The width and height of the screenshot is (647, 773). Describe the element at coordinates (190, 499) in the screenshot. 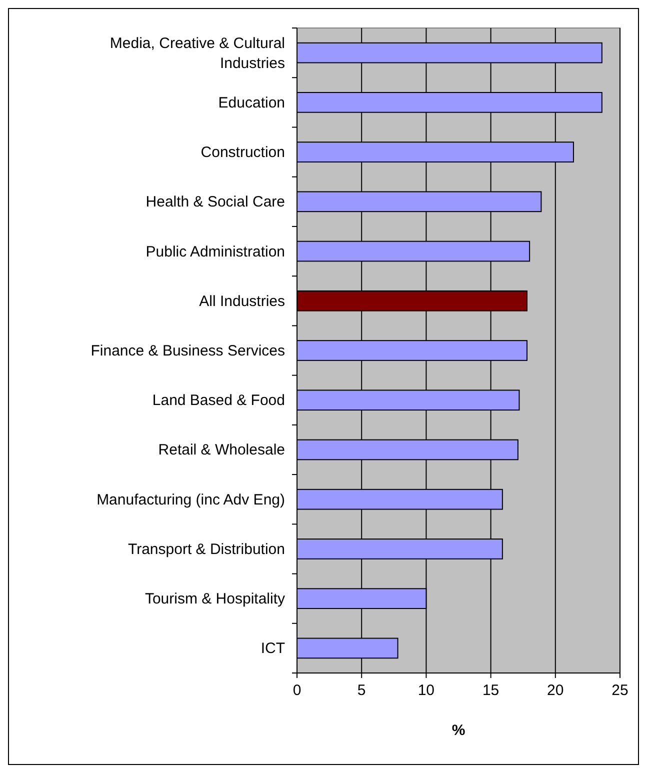

I see `y-tick-label: Manufacturing (inc Adv Eng)` at that location.